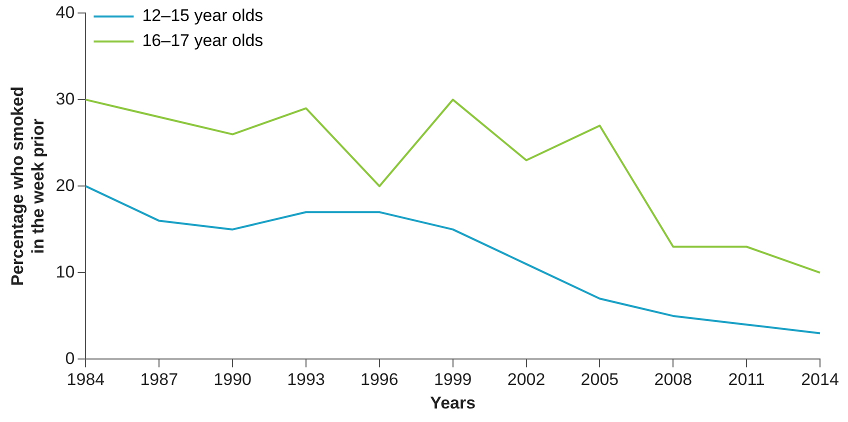 Image resolution: width=848 pixels, height=422 pixels. I want to click on x-tick-label: 2005, so click(599, 380).